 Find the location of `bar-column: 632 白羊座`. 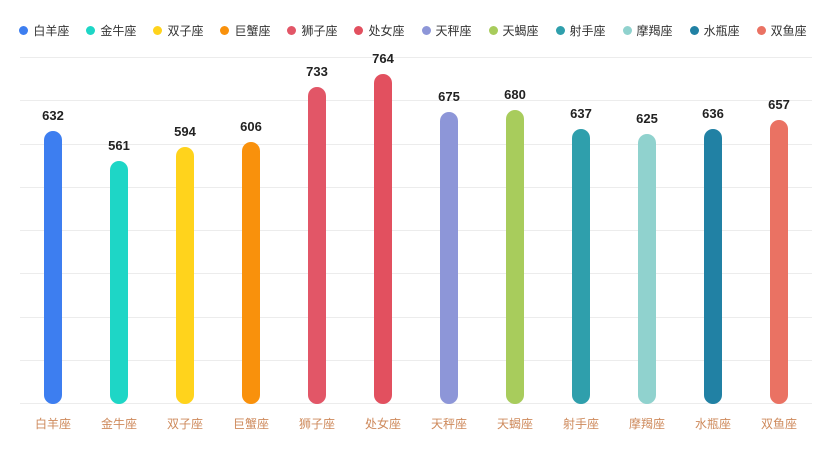

bar-column: 632 白羊座 is located at coordinates (53, 244).